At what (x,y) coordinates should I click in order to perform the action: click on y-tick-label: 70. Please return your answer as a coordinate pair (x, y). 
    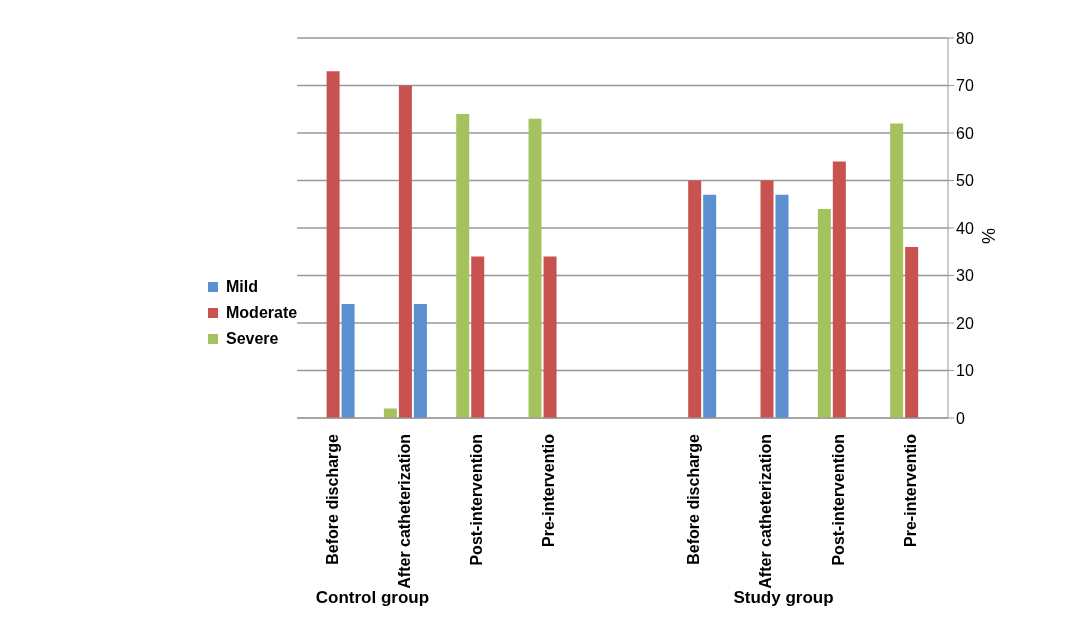
    Looking at the image, I should click on (965, 86).